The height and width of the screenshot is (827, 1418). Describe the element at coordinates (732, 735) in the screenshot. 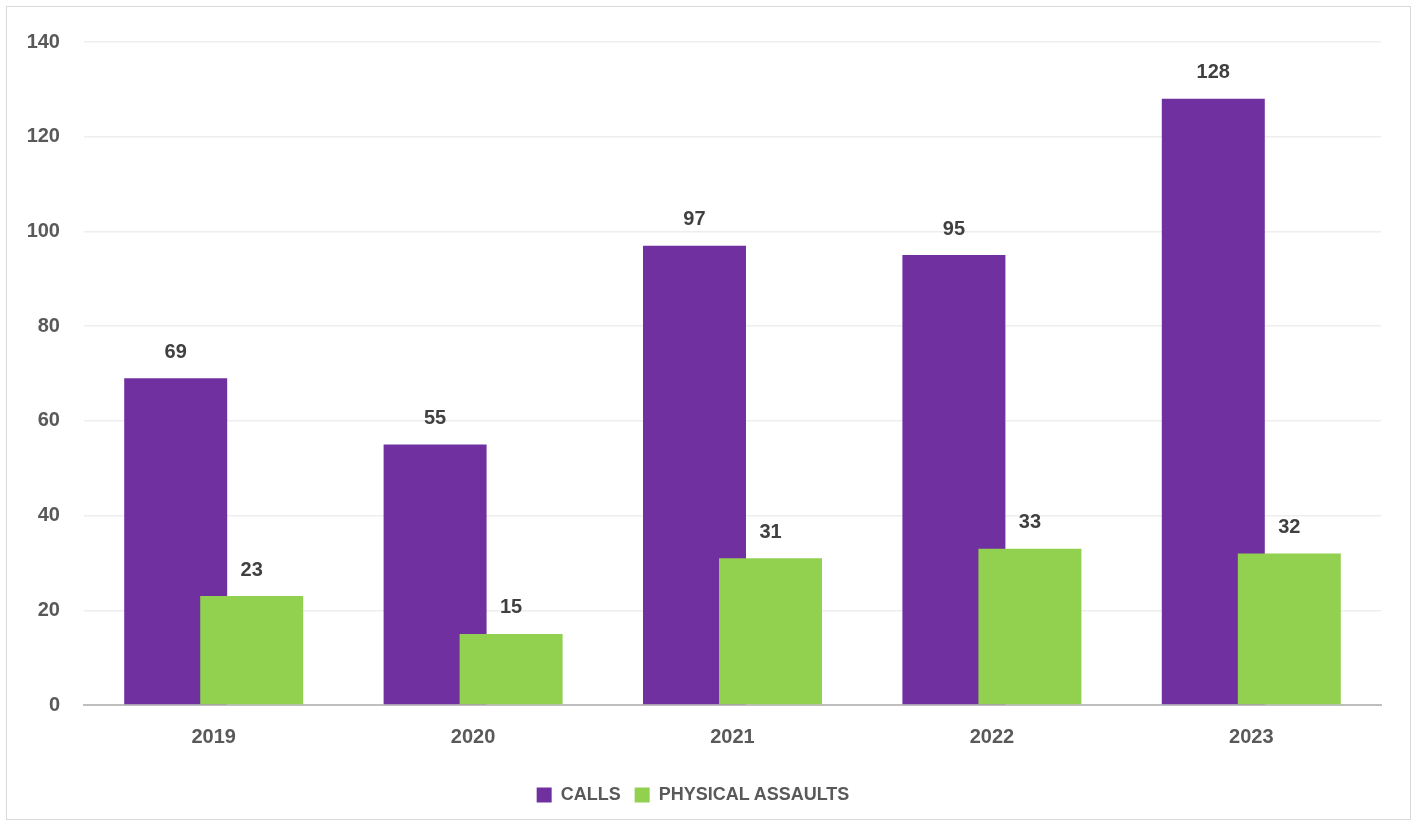

I see `x-tick-label: 2021` at that location.